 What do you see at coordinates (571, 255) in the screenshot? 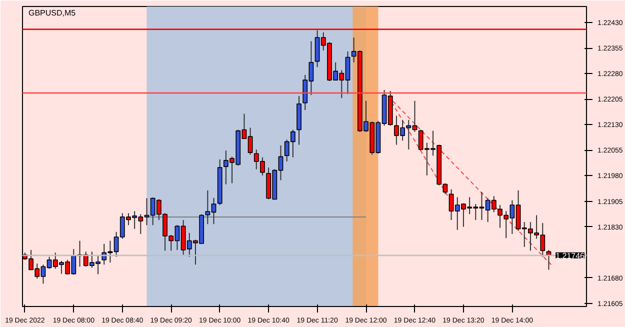
I see `ref-line-label: 1.21746` at bounding box center [571, 255].